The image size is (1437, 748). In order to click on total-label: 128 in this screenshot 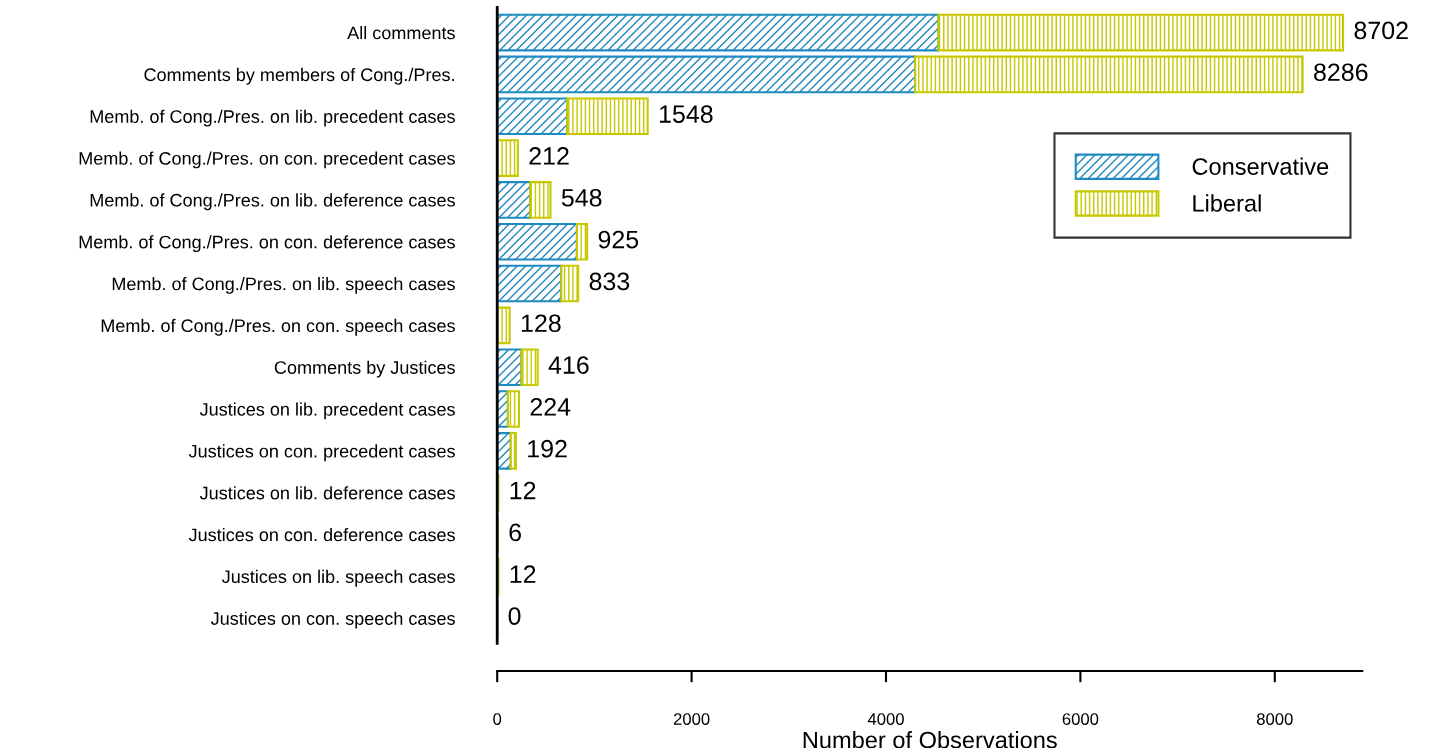, I will do `click(541, 323)`.